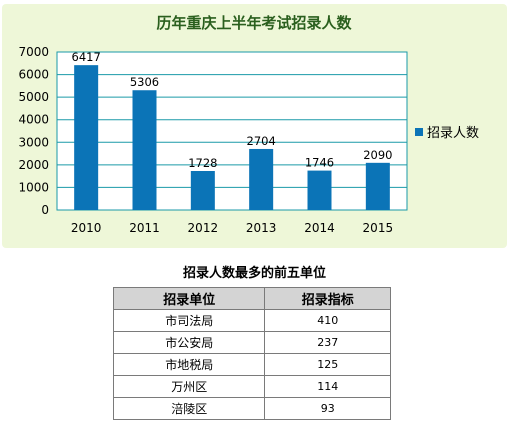 This screenshot has width=509, height=428. Describe the element at coordinates (327, 408) in the screenshot. I see `cell-quota: 93` at that location.